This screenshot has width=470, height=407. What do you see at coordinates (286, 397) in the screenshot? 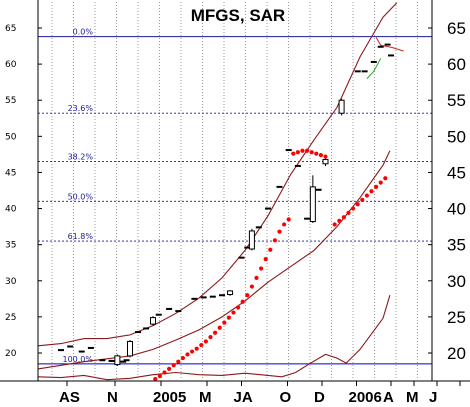
I see `x-tick-label: O` at bounding box center [286, 397].